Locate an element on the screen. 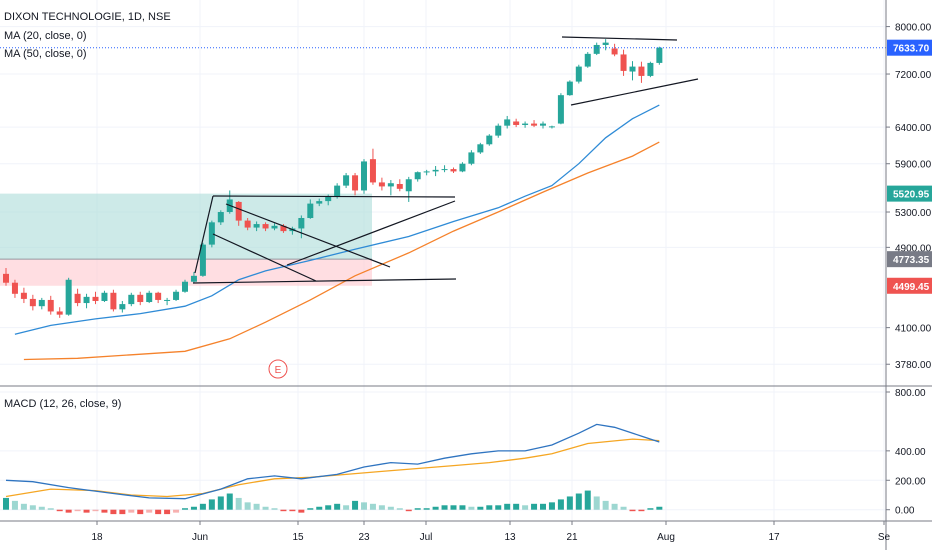  price-tick-label: 4900.00 is located at coordinates (913, 248).